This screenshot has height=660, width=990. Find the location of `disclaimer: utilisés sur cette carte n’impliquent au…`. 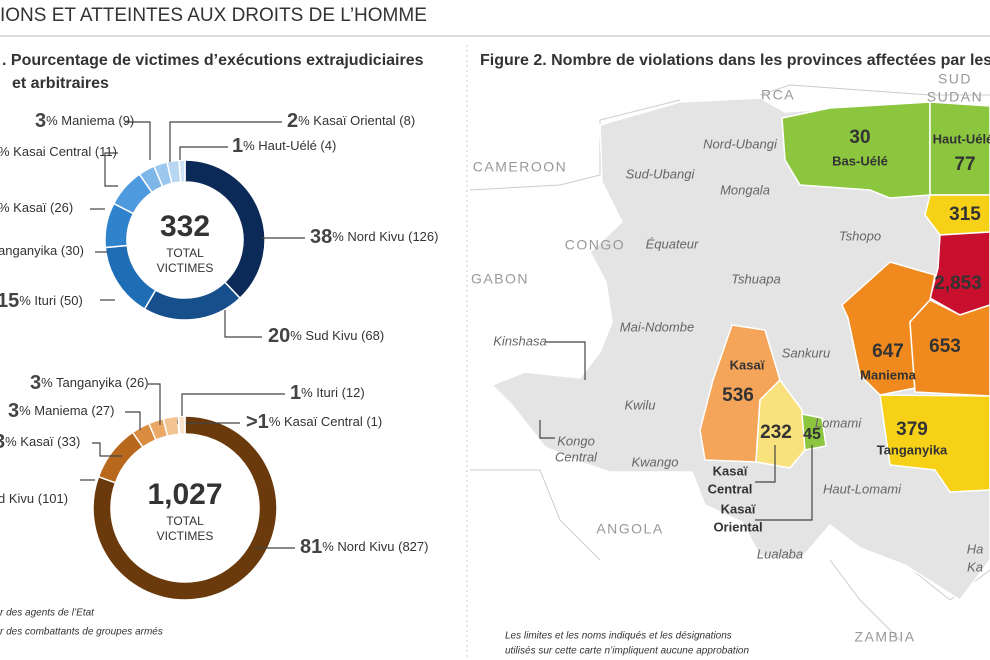

disclaimer: utilisés sur cette carte n’impliquent au… is located at coordinates (627, 651).